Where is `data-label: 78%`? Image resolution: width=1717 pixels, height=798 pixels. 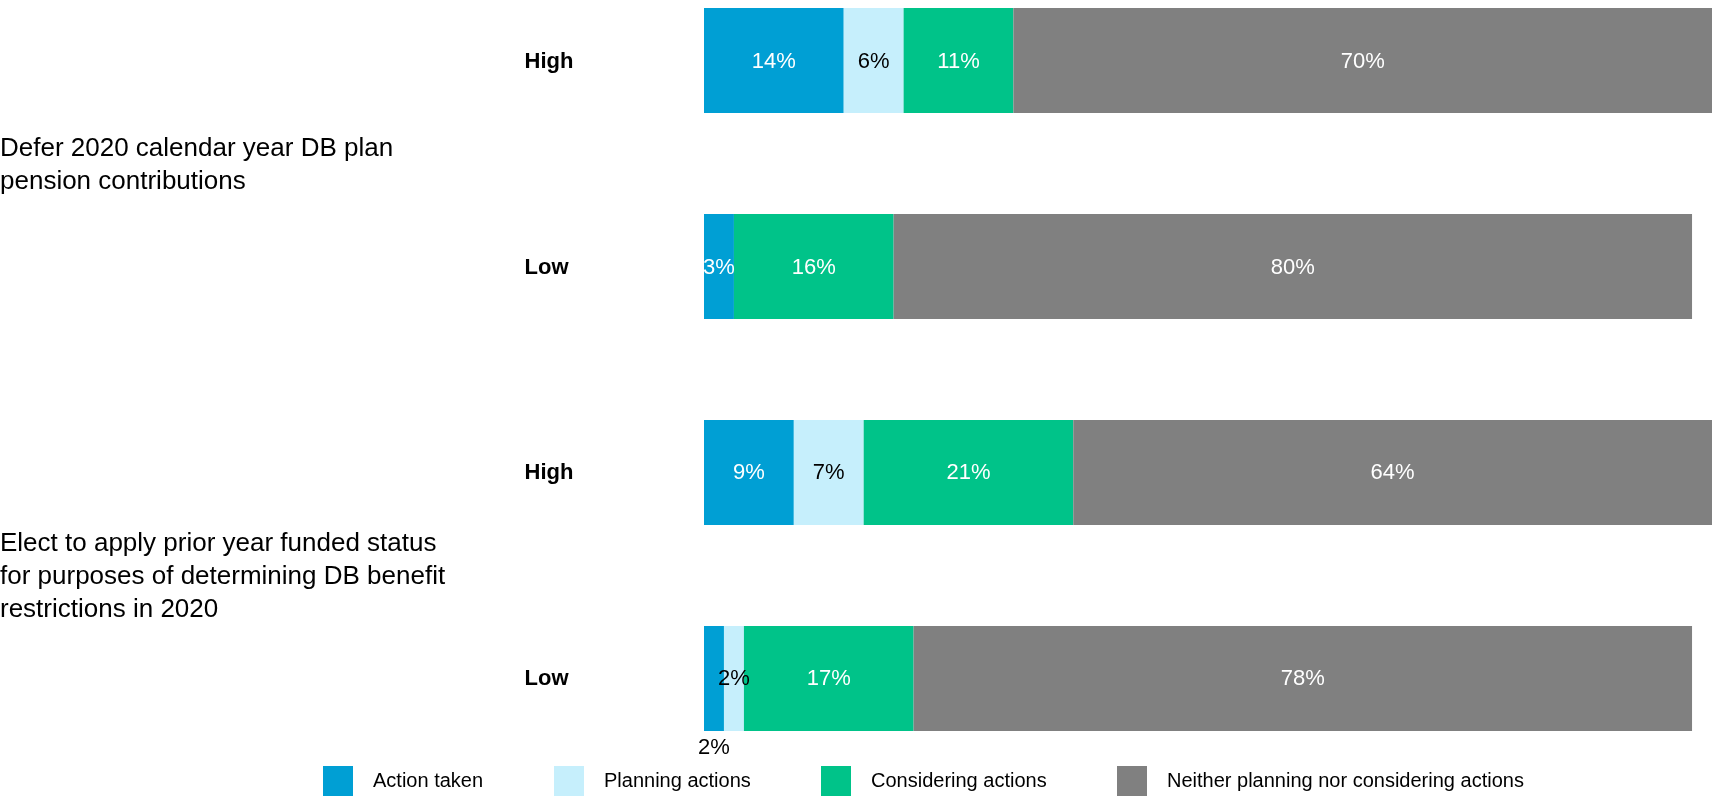 data-label: 78% is located at coordinates (1302, 678).